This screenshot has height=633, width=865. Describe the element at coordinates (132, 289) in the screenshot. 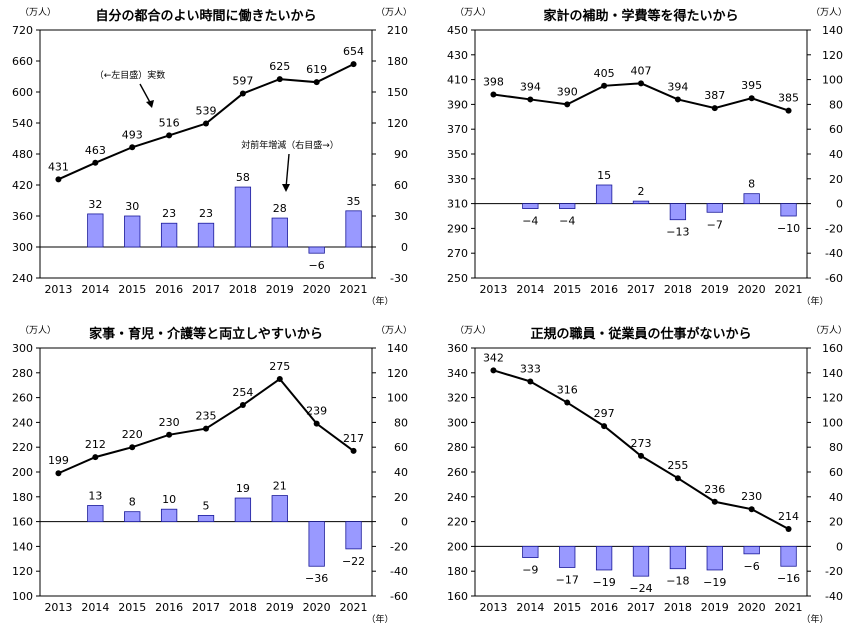

I see `c1-x-tick-label: 2015` at that location.